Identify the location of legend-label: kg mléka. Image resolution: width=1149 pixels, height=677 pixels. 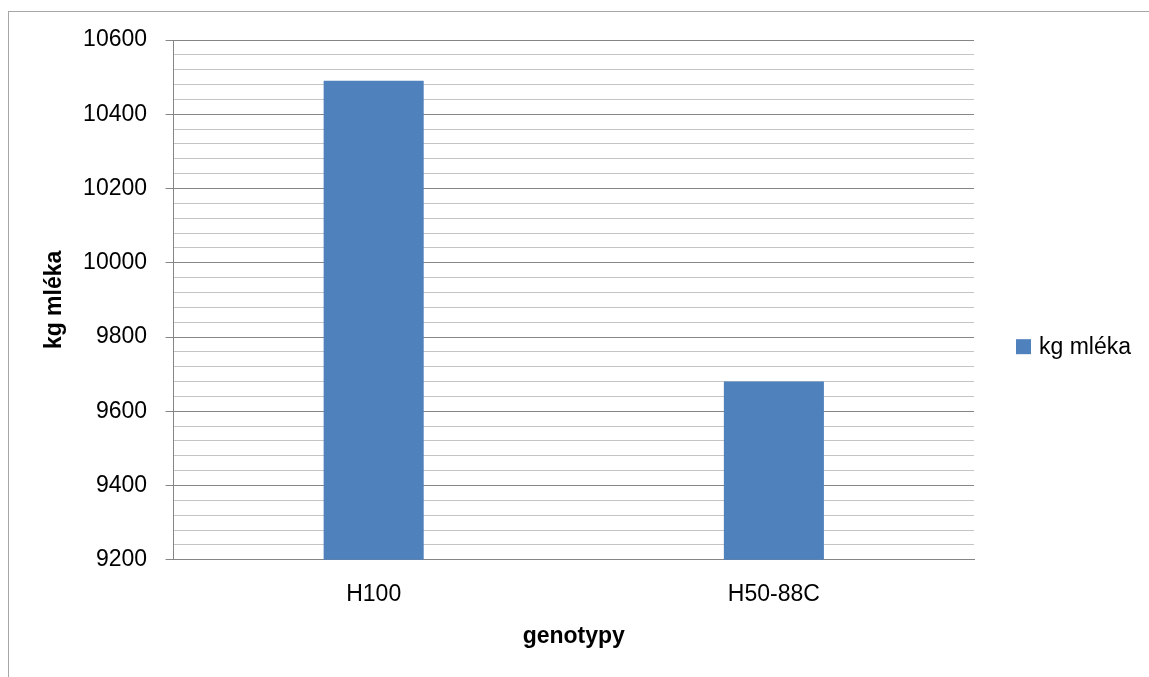
(1085, 346).